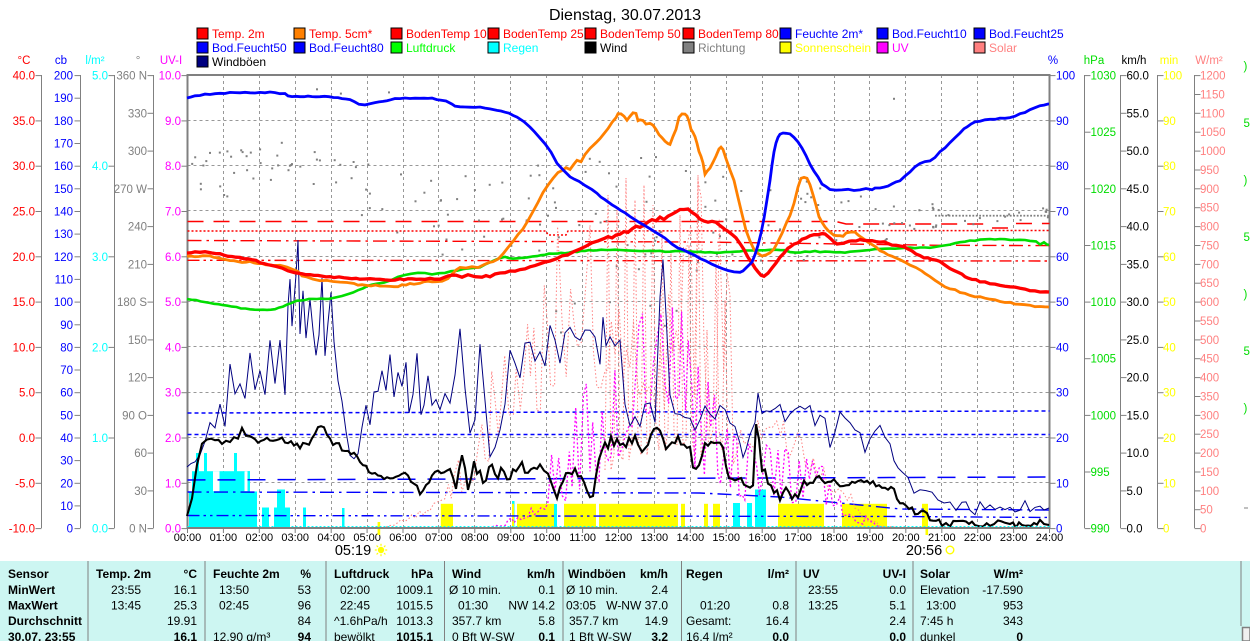  What do you see at coordinates (1169, 61) in the screenshot?
I see `svg-text: min` at bounding box center [1169, 61].